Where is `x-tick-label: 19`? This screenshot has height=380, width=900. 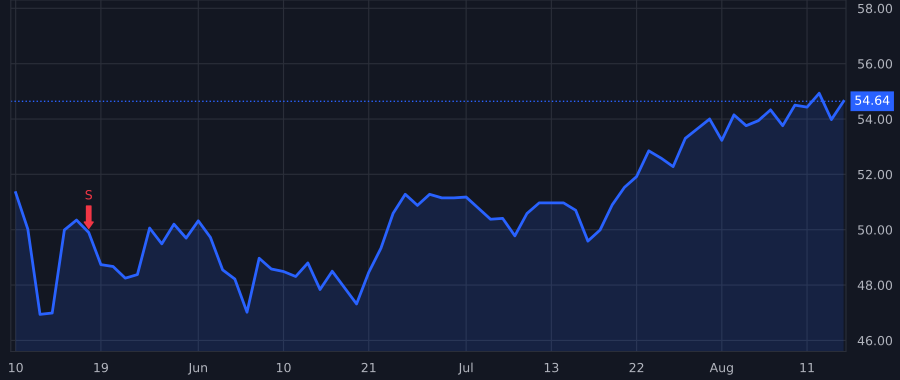
x-tick-label: 19 is located at coordinates (101, 367).